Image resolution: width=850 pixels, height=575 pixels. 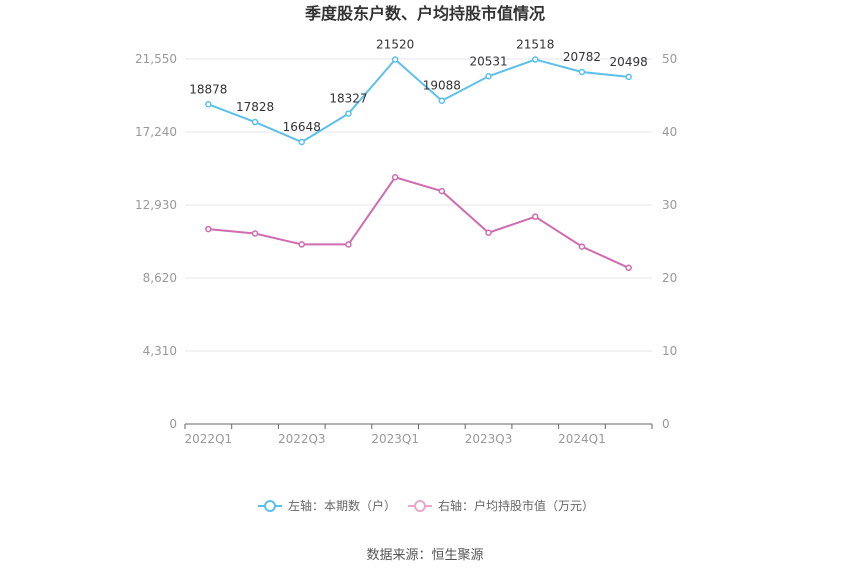 What do you see at coordinates (424, 13) in the screenshot?
I see `chart-title: 季度股东户数、户均持股市值情况` at bounding box center [424, 13].